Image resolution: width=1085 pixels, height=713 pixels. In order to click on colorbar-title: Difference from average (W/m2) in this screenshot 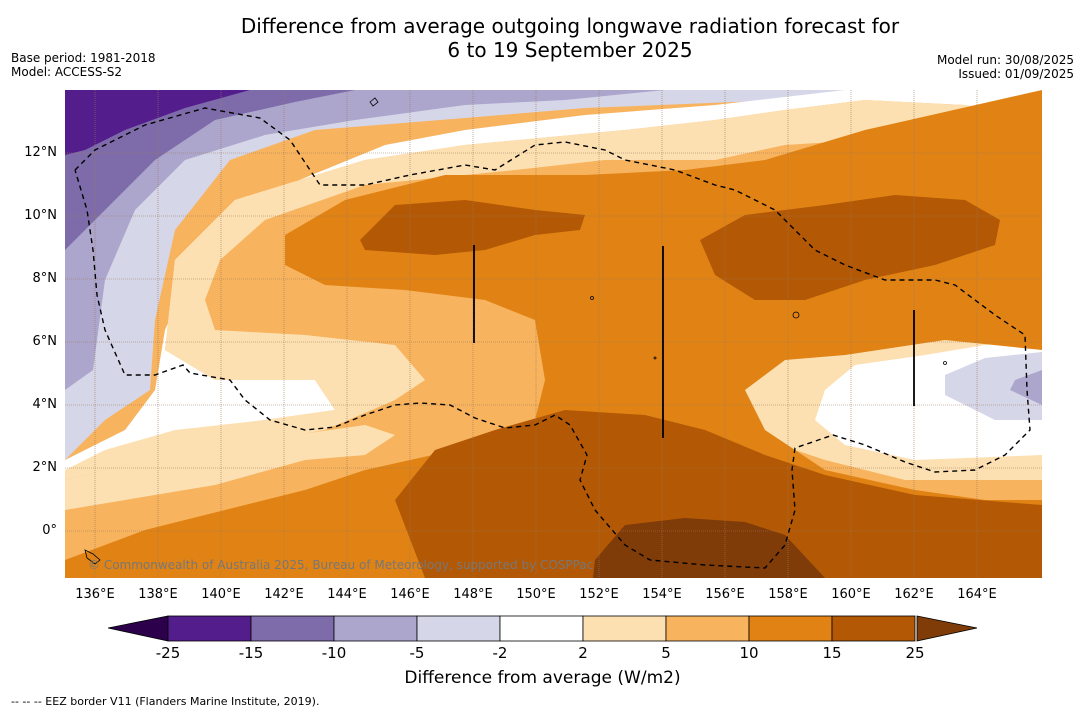, I will do `click(542, 678)`.